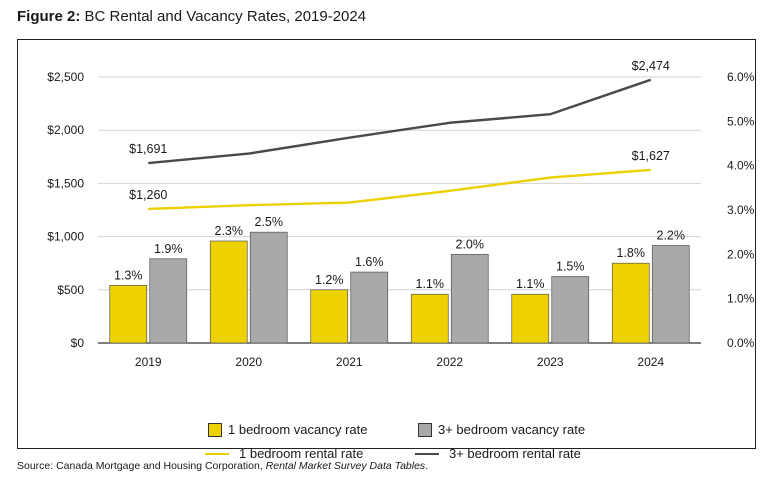 Image resolution: width=775 pixels, height=485 pixels. Describe the element at coordinates (470, 244) in the screenshot. I see `data-label-3br-vacancy: 2.0%` at that location.